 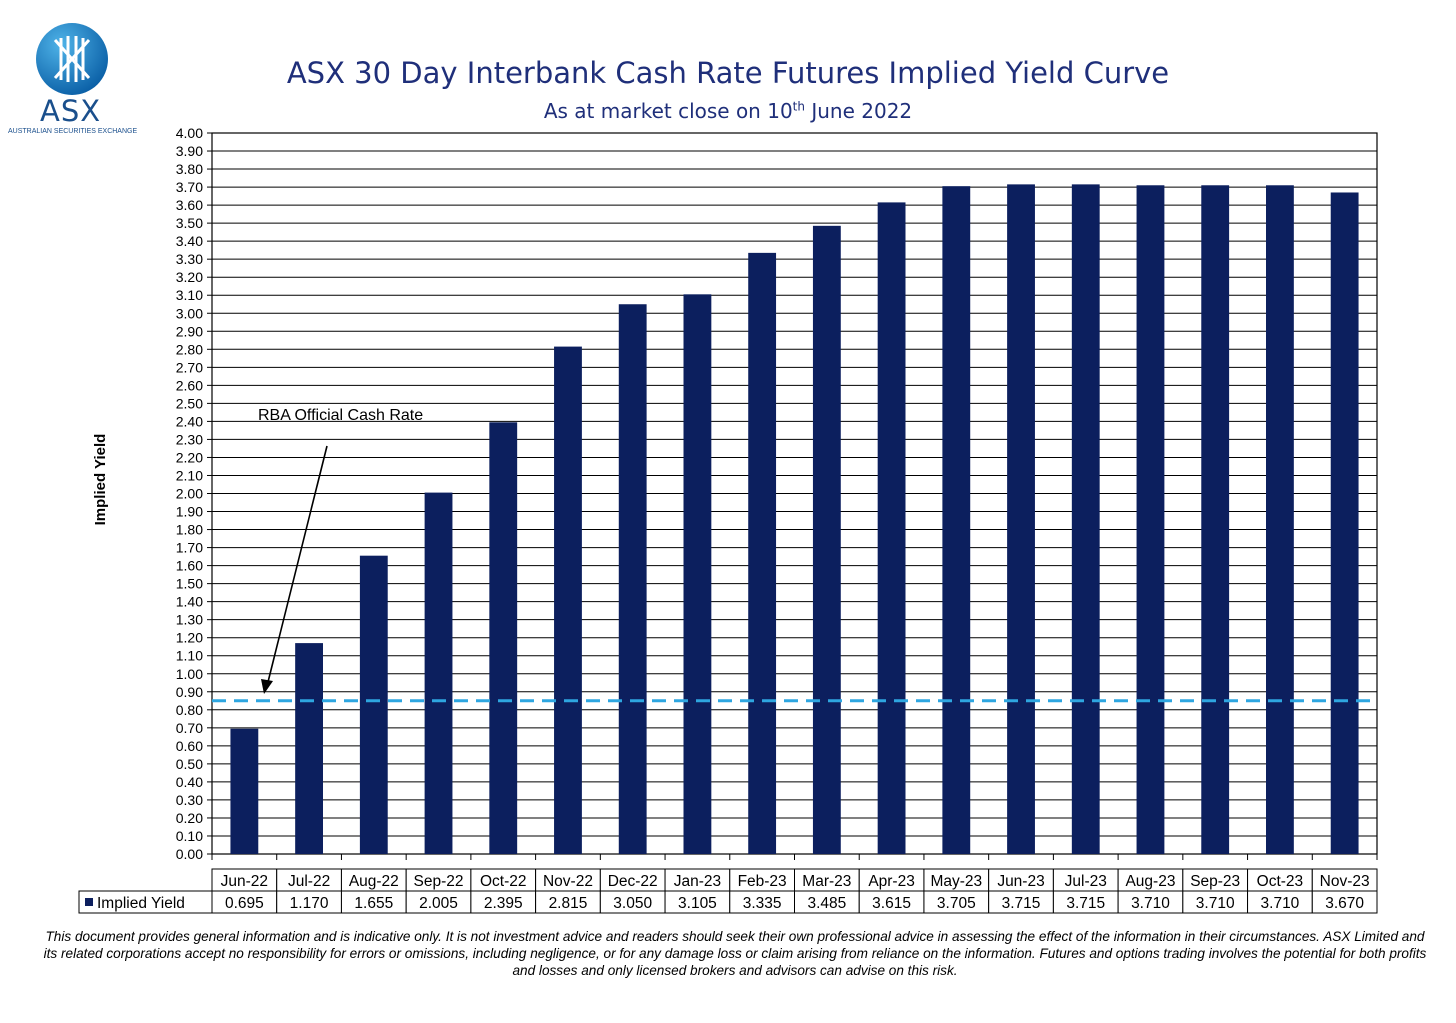 I want to click on table-value-label: 2.815, so click(x=568, y=903).